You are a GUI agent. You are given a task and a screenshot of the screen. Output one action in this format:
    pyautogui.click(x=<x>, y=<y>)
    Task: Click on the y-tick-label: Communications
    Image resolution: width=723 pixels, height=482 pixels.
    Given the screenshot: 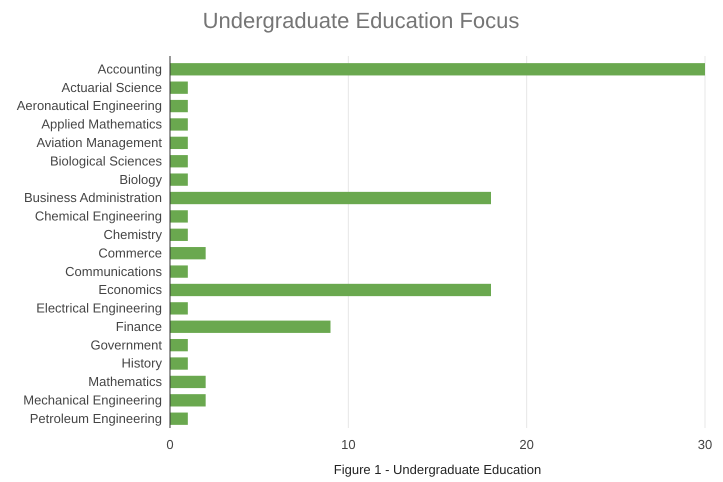 What is the action you would take?
    pyautogui.click(x=113, y=271)
    